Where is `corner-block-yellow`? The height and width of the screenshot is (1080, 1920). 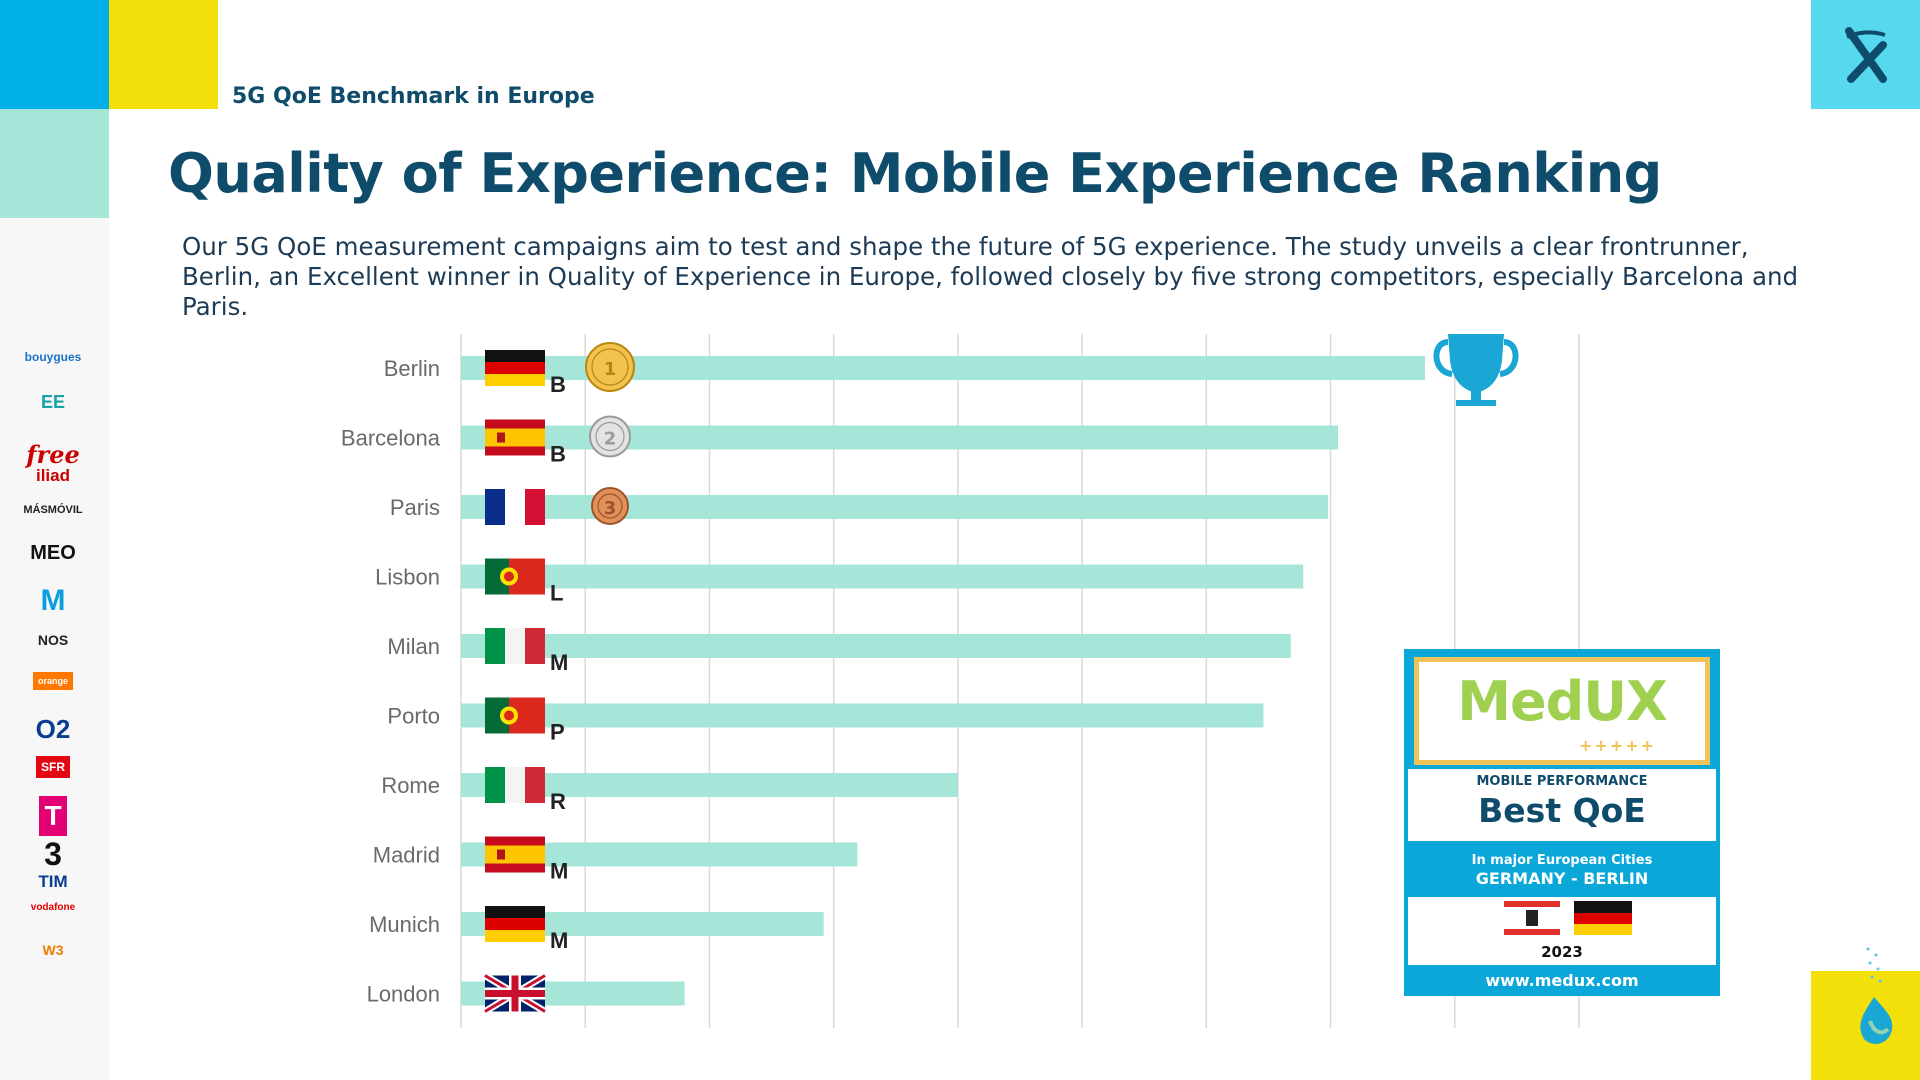
corner-block-yellow is located at coordinates (163, 54).